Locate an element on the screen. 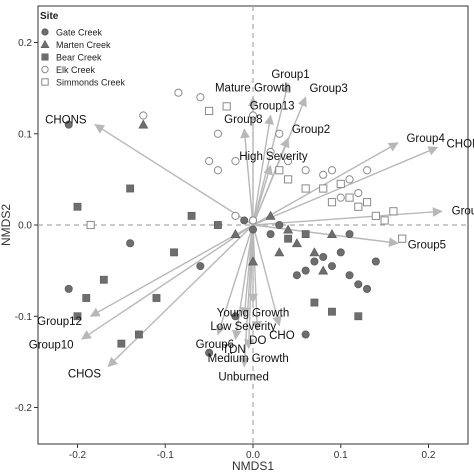 The image size is (474, 474). y-axis-title: NMDS2 is located at coordinates (6, 225).